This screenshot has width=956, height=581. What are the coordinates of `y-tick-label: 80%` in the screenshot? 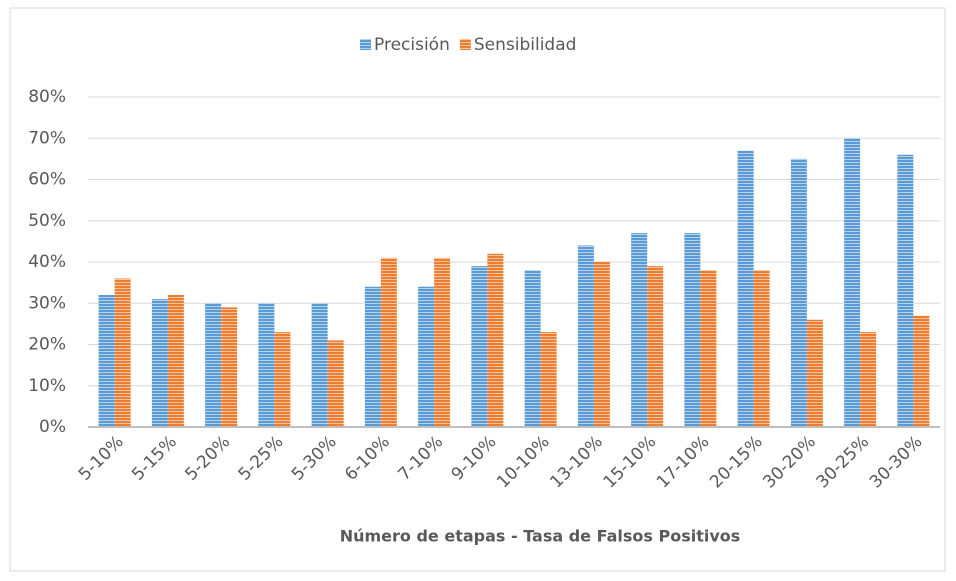 It's located at (47, 97).